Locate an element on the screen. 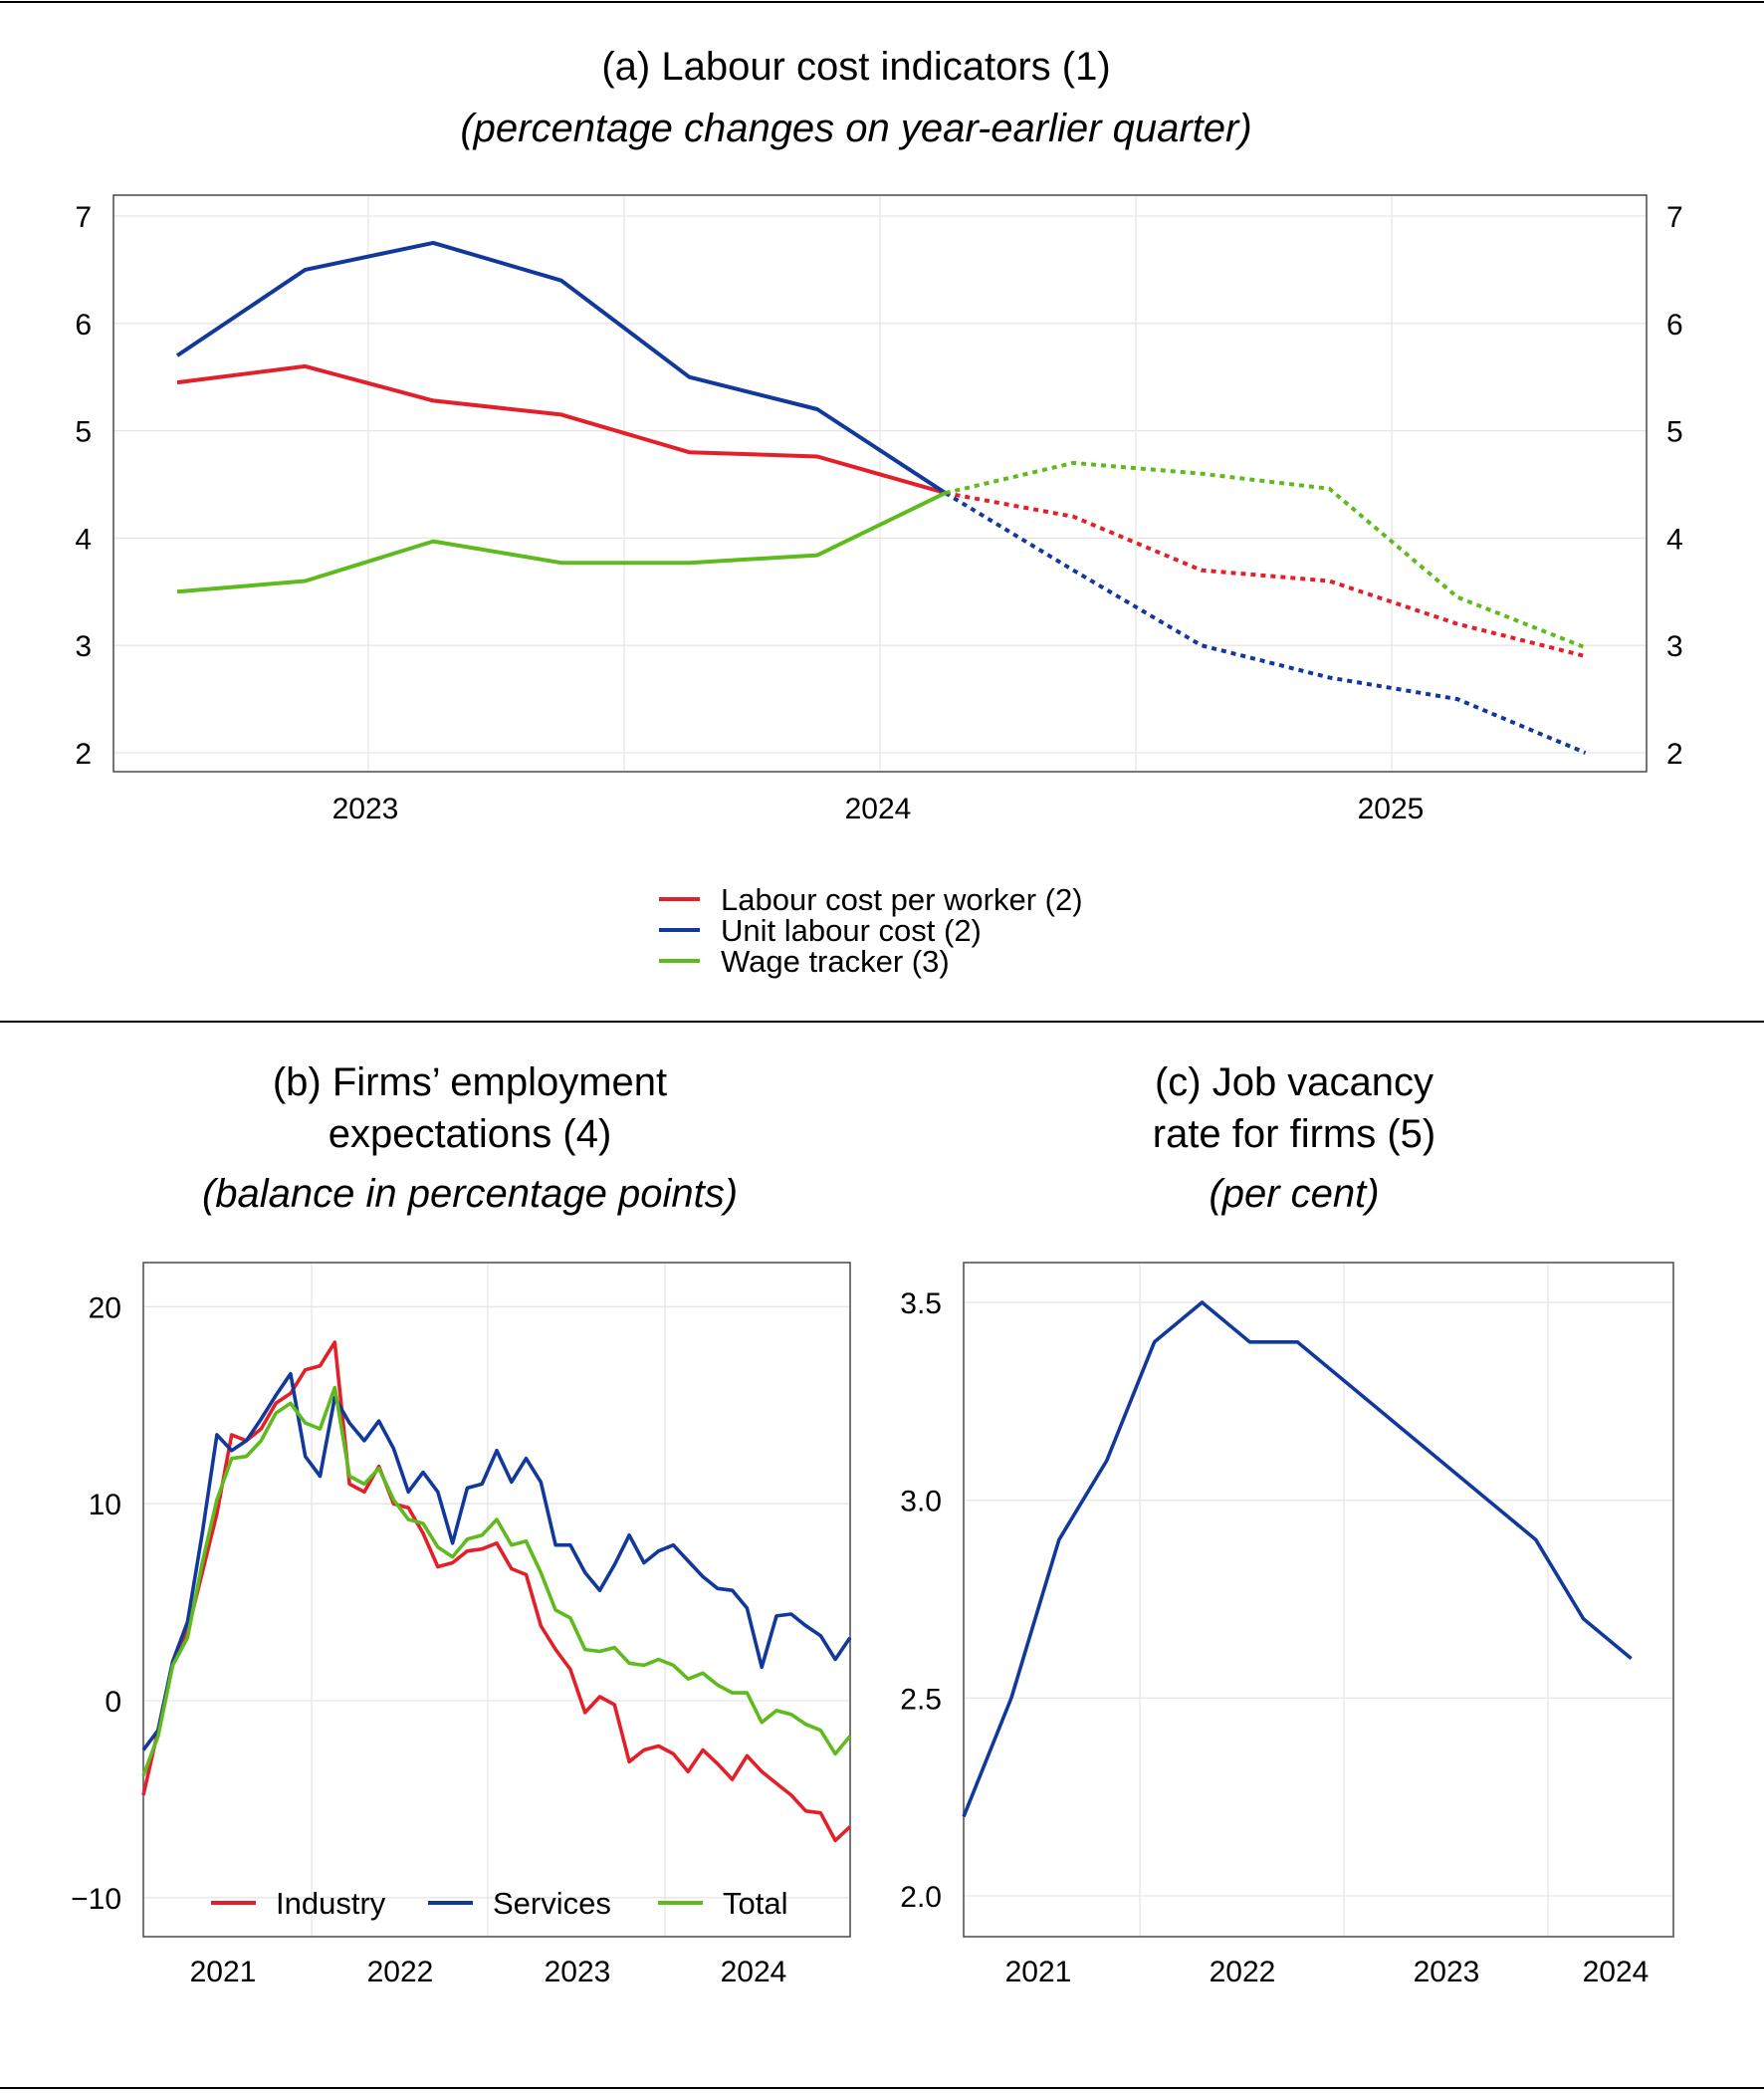 The width and height of the screenshot is (1764, 2093). panel-a-legend-label-unit-labour-cost: Unit labour cost (2) is located at coordinates (851, 930).